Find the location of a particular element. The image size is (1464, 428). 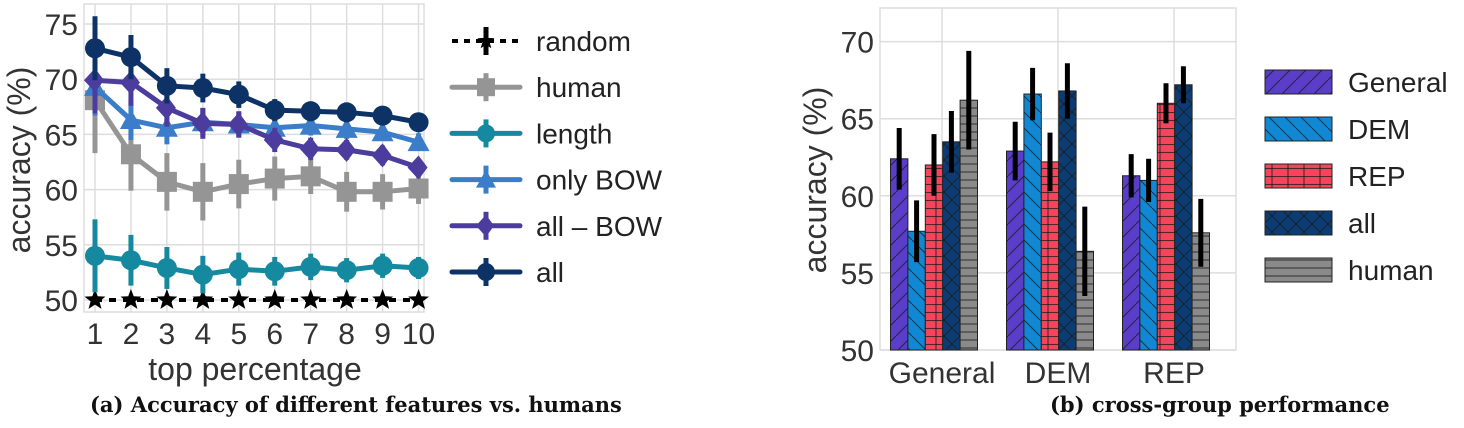

legend-label: random is located at coordinates (583, 41).